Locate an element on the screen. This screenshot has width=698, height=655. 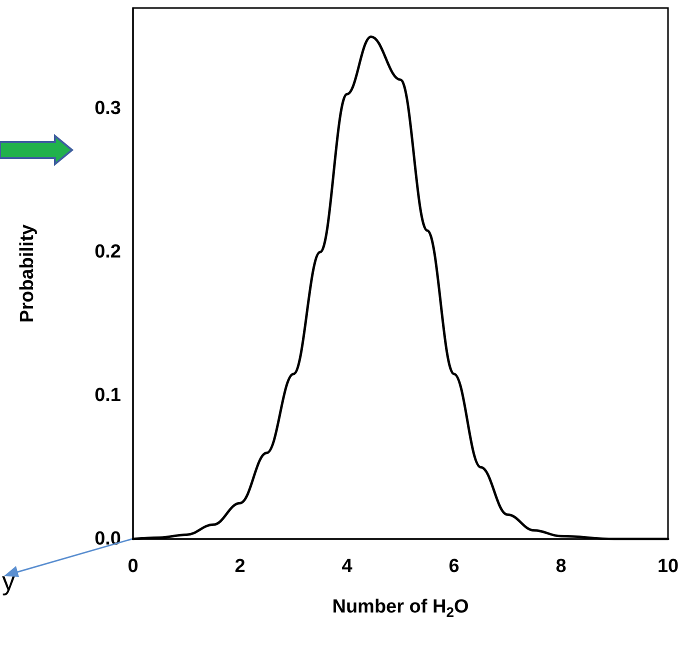
x-tick-label: 4 is located at coordinates (347, 566).